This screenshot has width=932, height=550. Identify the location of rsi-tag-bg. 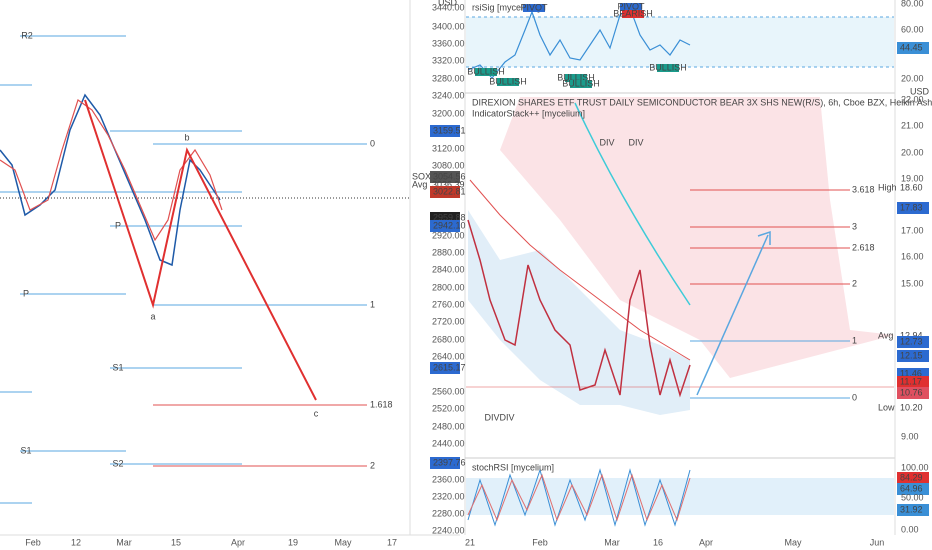
(913, 48).